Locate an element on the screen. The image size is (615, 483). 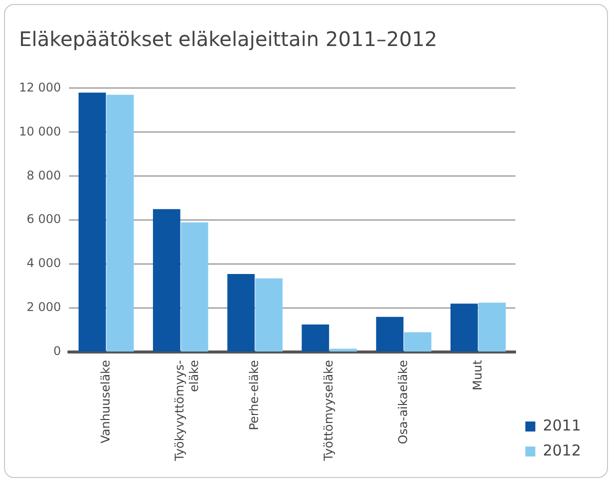
x-tick-label: Työttömyyseläke is located at coordinates (328, 411).